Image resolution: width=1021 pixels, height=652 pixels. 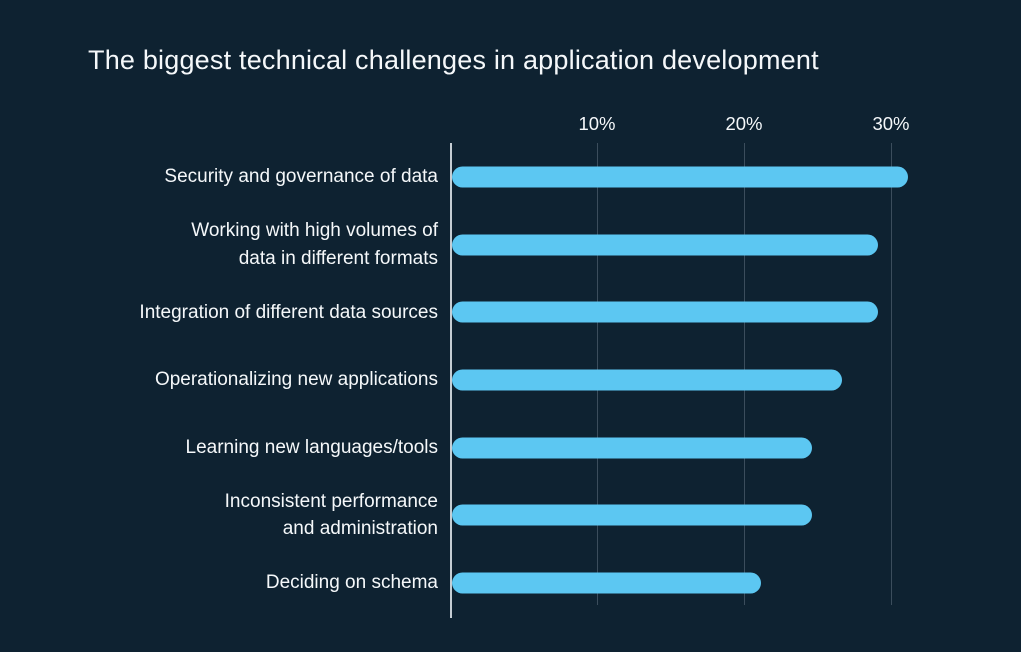 What do you see at coordinates (301, 177) in the screenshot?
I see `category-label: Security and governance of data` at bounding box center [301, 177].